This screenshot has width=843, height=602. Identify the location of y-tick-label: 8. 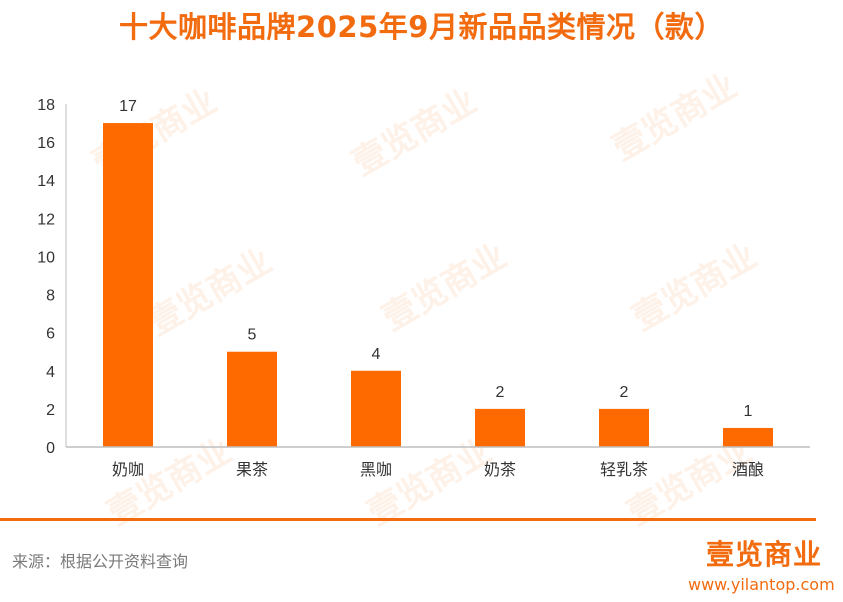
(50, 296).